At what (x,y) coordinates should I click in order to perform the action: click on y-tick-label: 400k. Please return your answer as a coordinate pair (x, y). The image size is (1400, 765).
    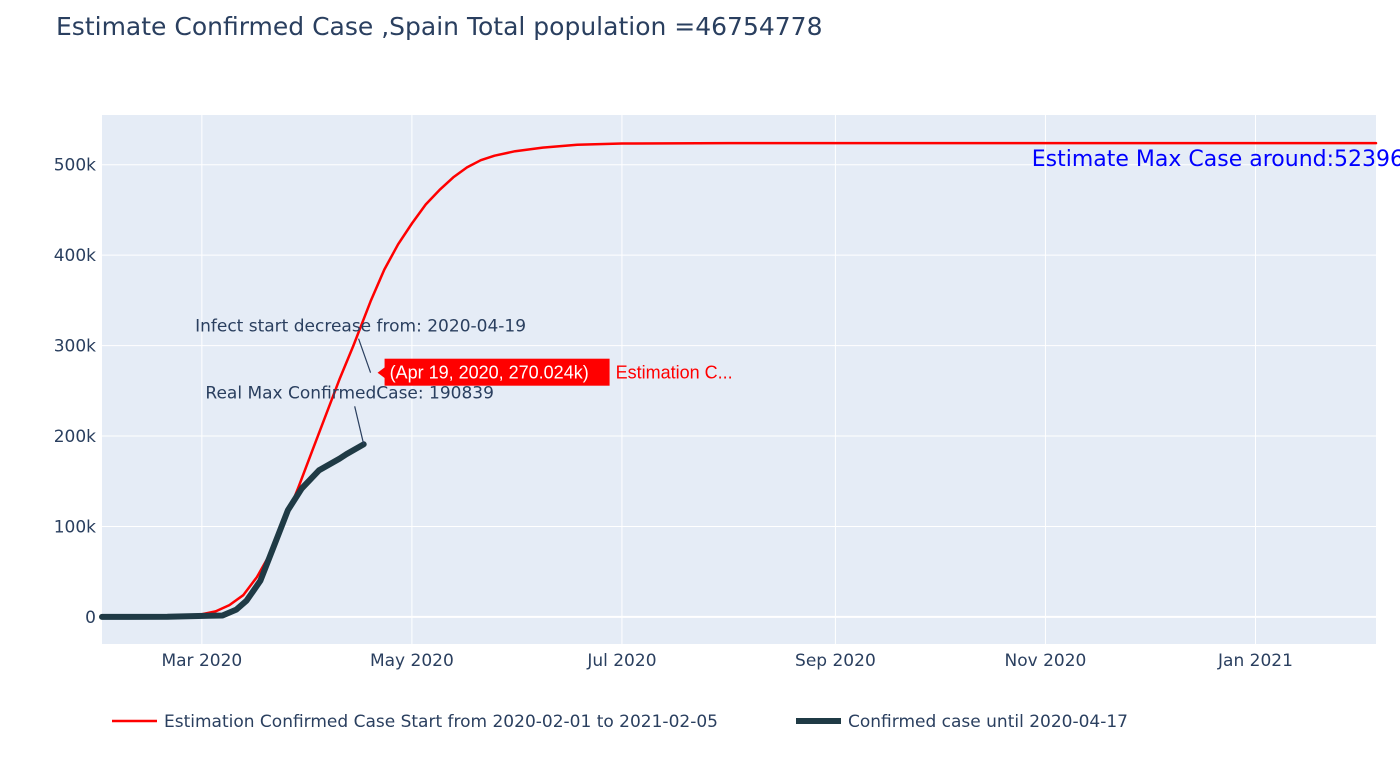
    Looking at the image, I should click on (75, 256).